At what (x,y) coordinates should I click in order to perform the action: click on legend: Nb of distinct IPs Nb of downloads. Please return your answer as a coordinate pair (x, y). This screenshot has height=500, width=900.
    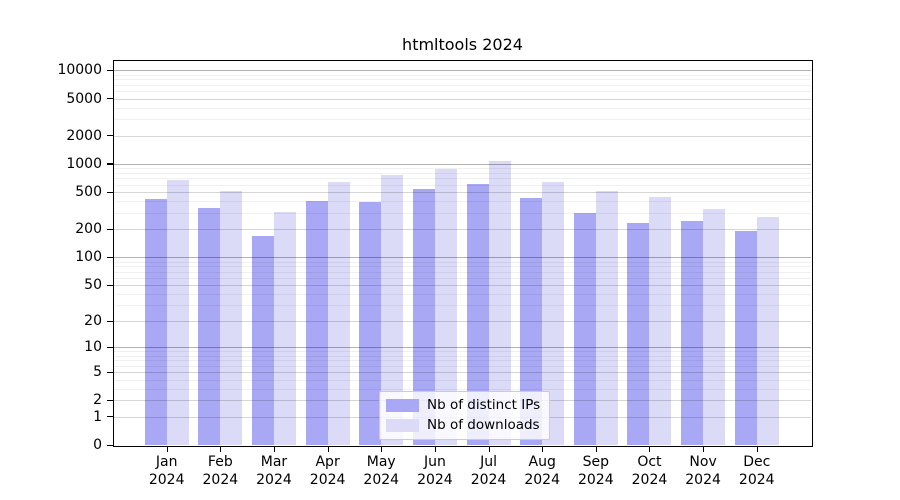
    Looking at the image, I should click on (465, 415).